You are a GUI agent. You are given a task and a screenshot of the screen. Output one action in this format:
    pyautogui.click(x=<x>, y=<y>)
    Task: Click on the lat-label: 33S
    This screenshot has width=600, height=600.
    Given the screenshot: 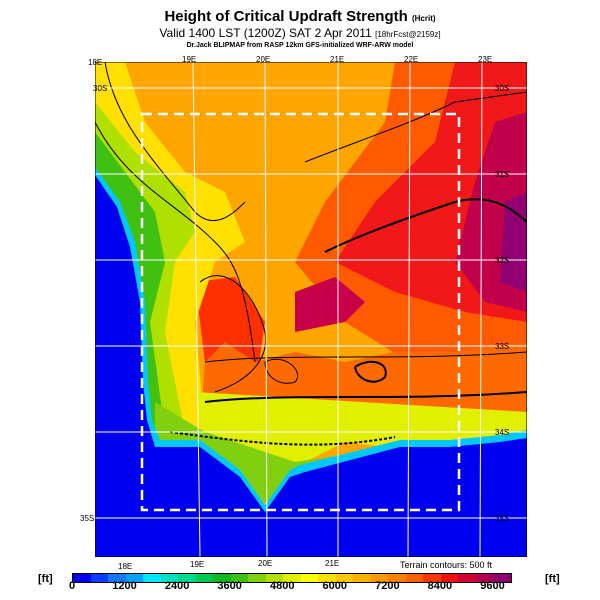 What is the action you would take?
    pyautogui.click(x=502, y=346)
    